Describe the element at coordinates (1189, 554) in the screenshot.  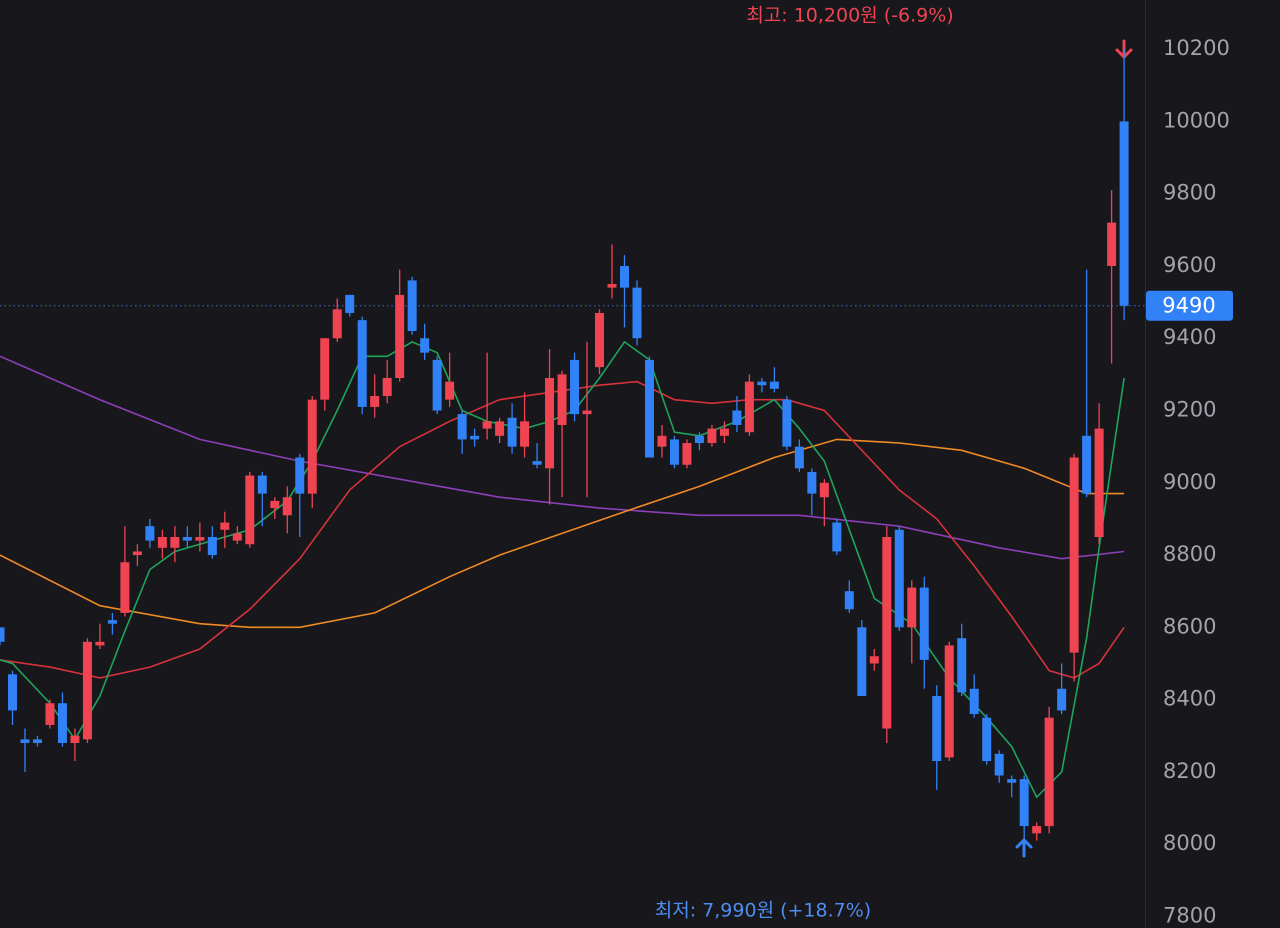
I see `y-tick-label: 8800` at that location.